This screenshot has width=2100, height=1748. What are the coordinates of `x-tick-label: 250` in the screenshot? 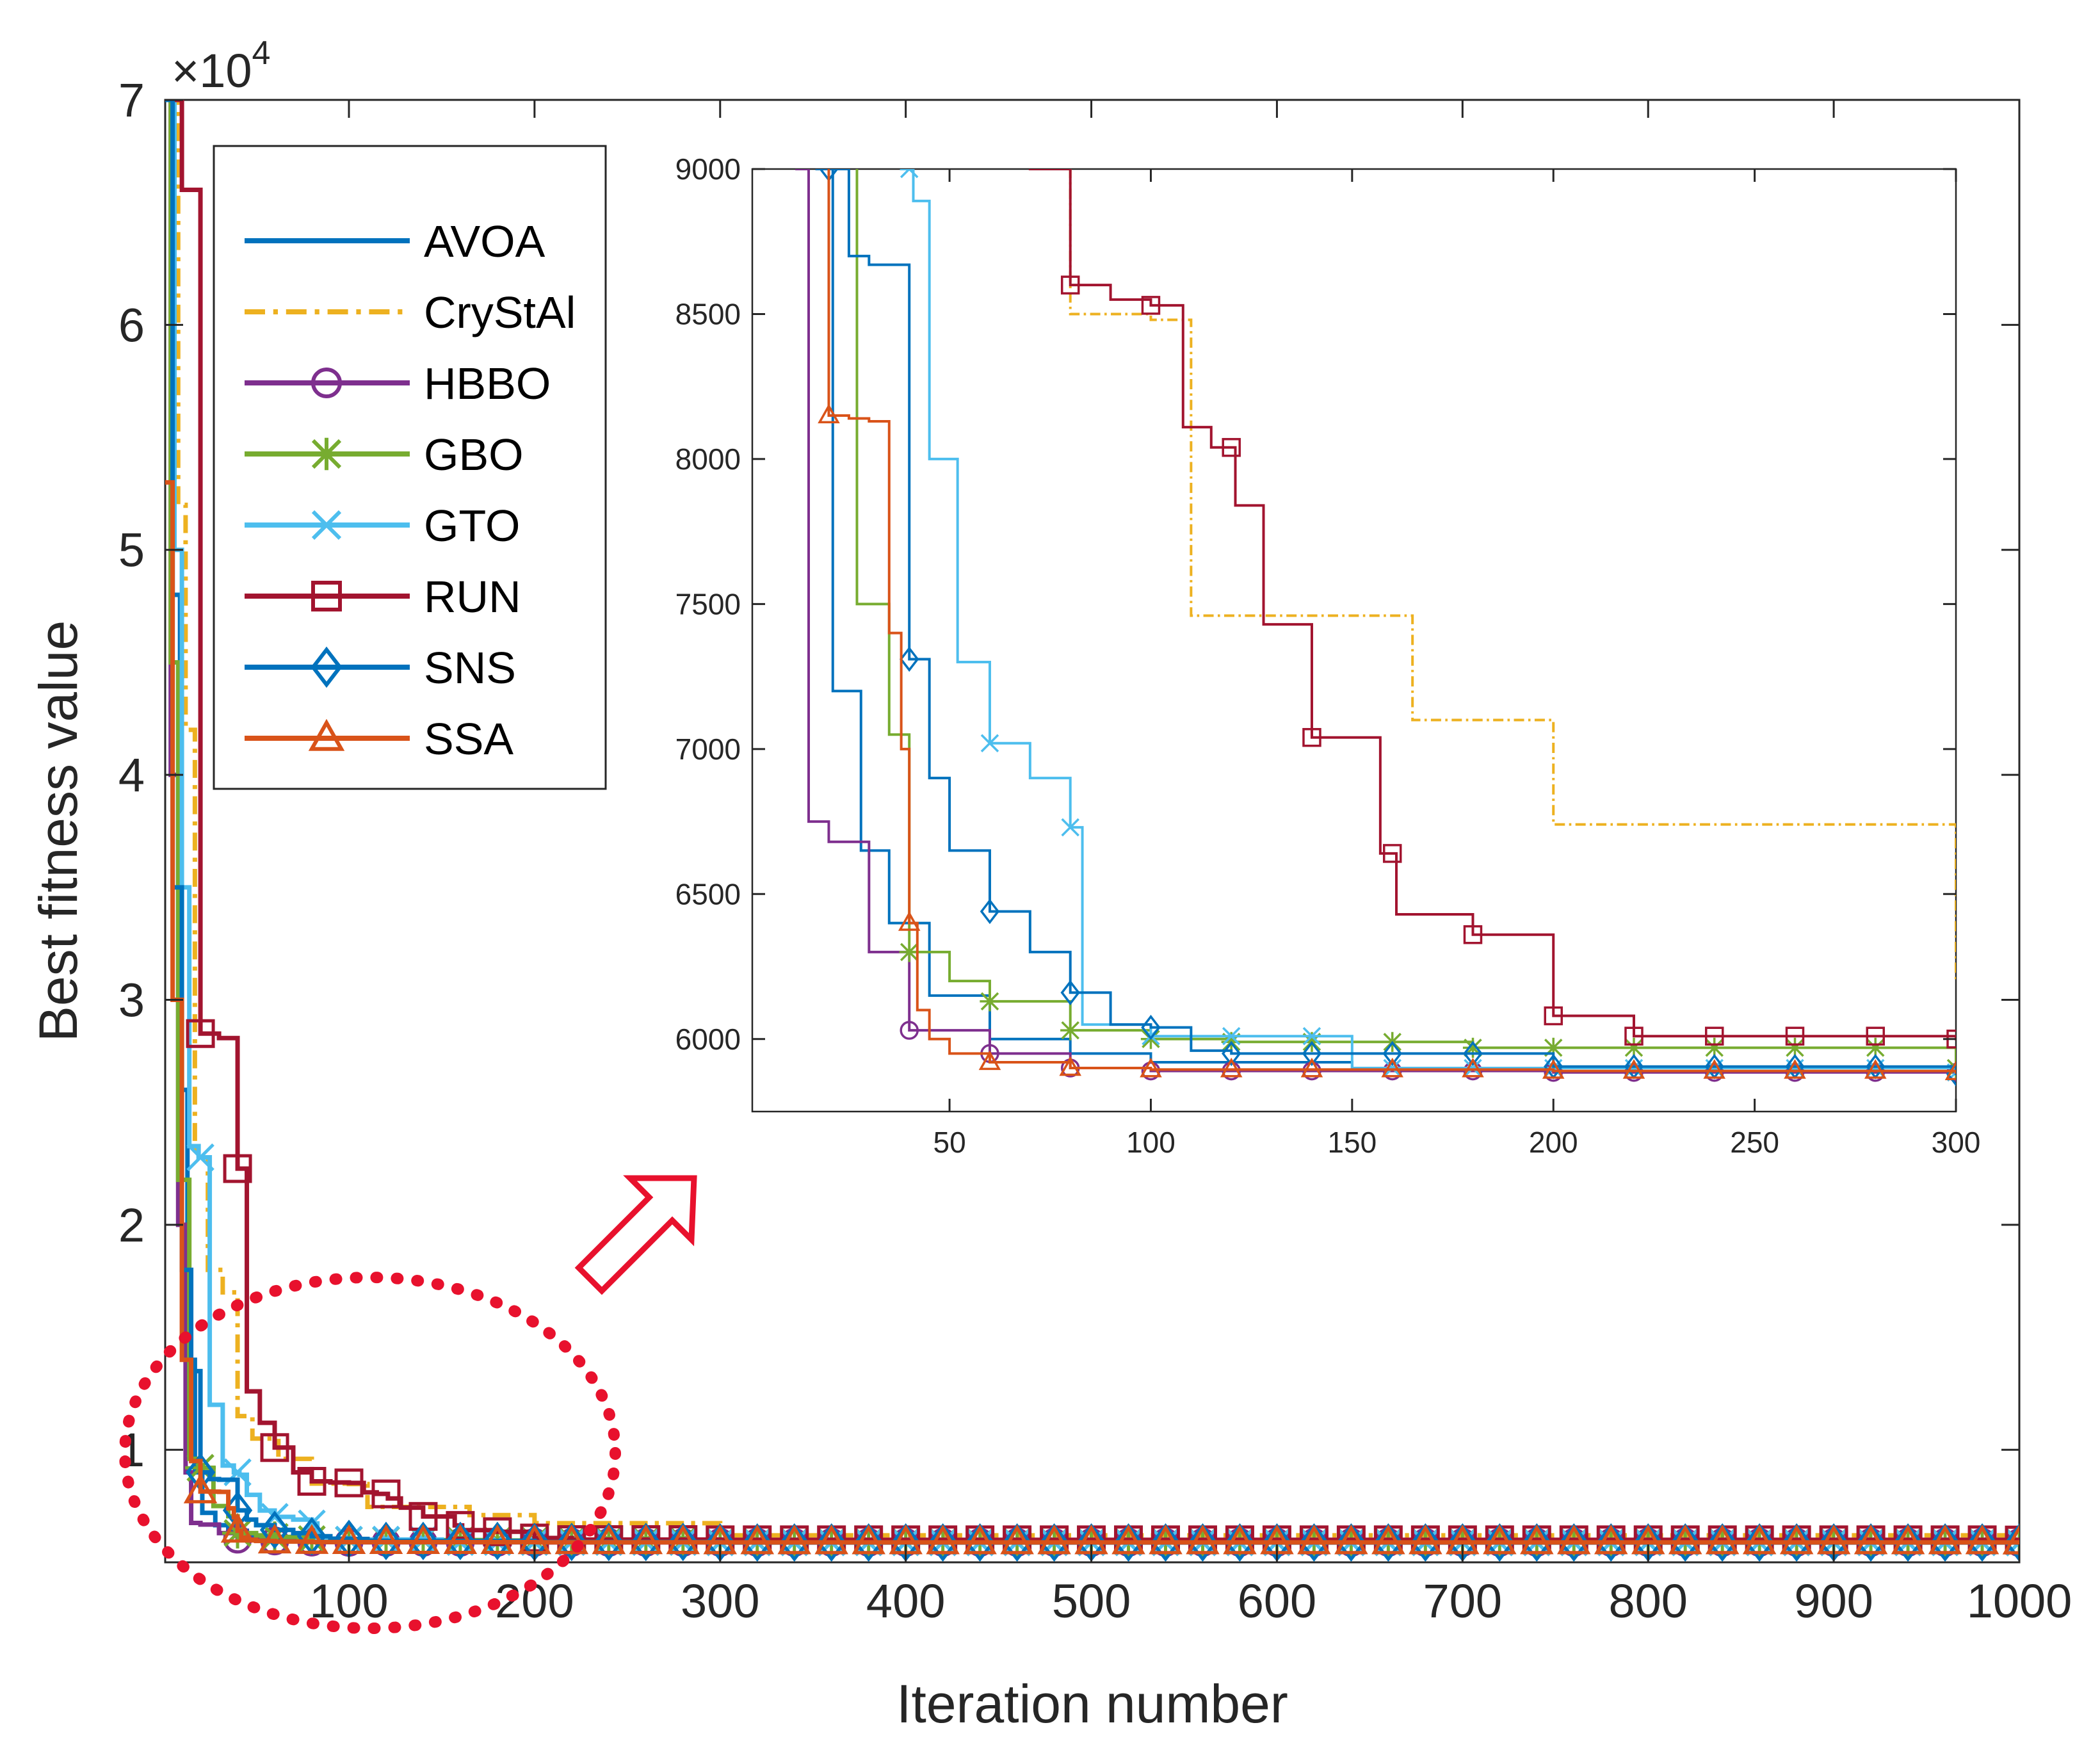 It's located at (1755, 1142).